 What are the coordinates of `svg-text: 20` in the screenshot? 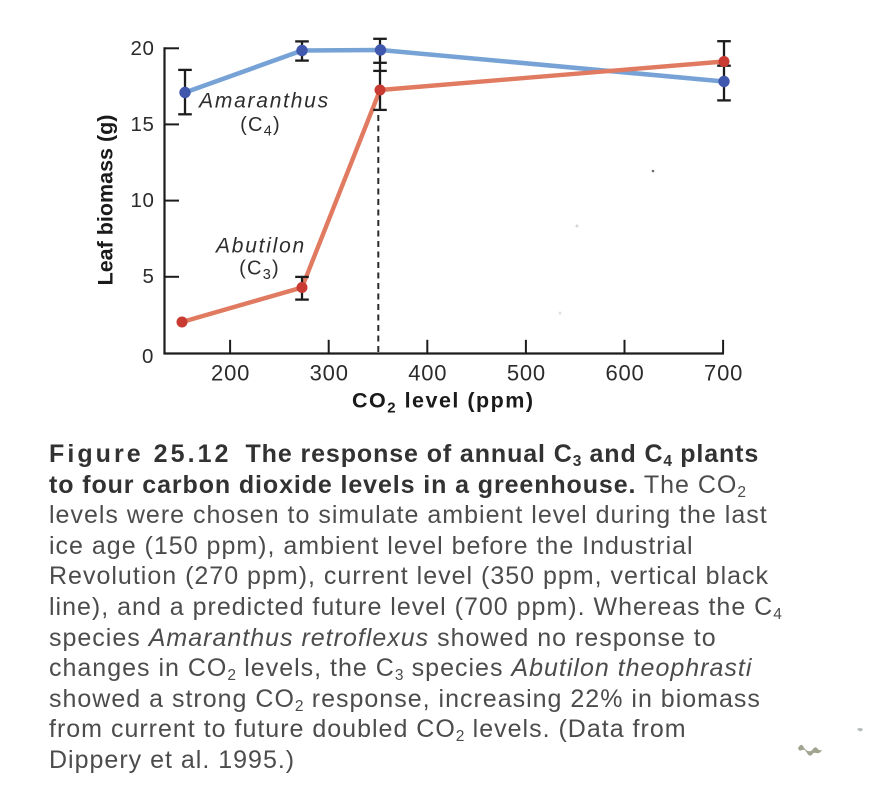 It's located at (142, 48).